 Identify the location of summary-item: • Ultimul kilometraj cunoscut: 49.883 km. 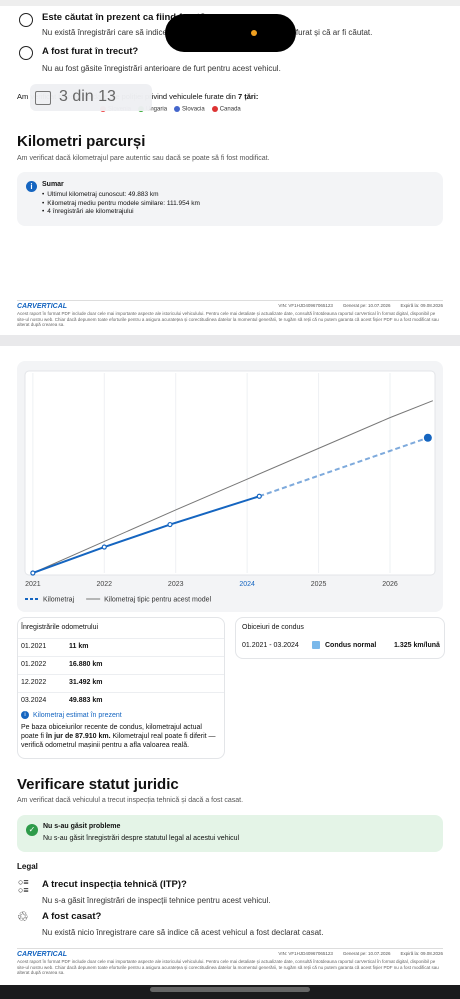
(121, 195).